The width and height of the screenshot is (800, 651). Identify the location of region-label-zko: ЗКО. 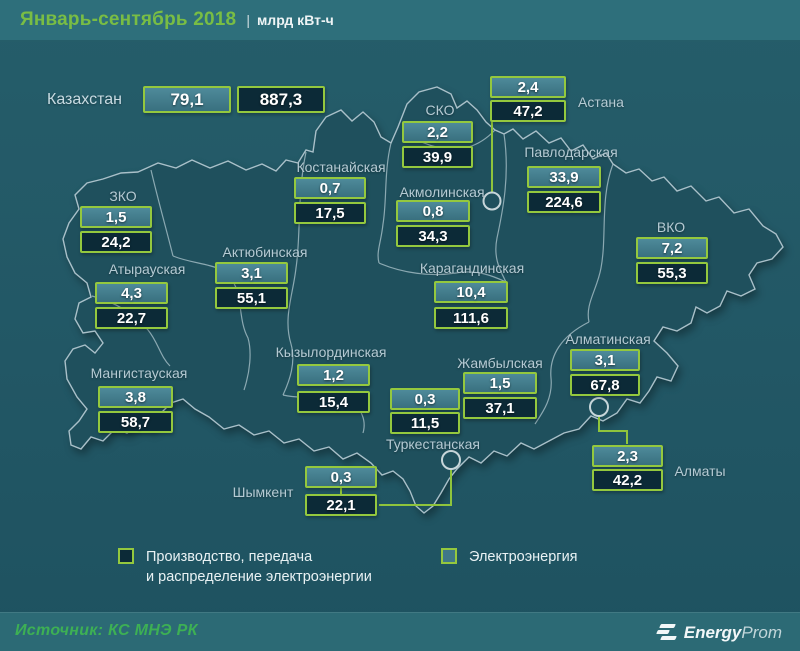
(123, 196).